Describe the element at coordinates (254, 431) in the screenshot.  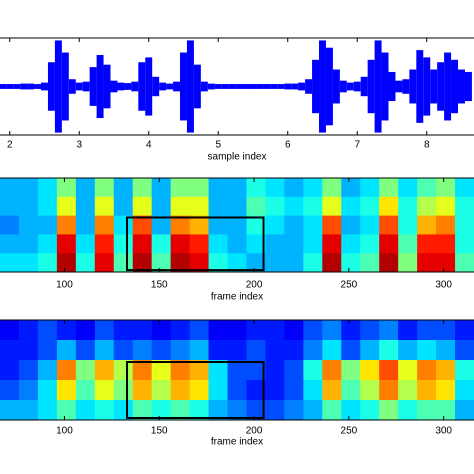
I see `x-tick-label: 200` at that location.